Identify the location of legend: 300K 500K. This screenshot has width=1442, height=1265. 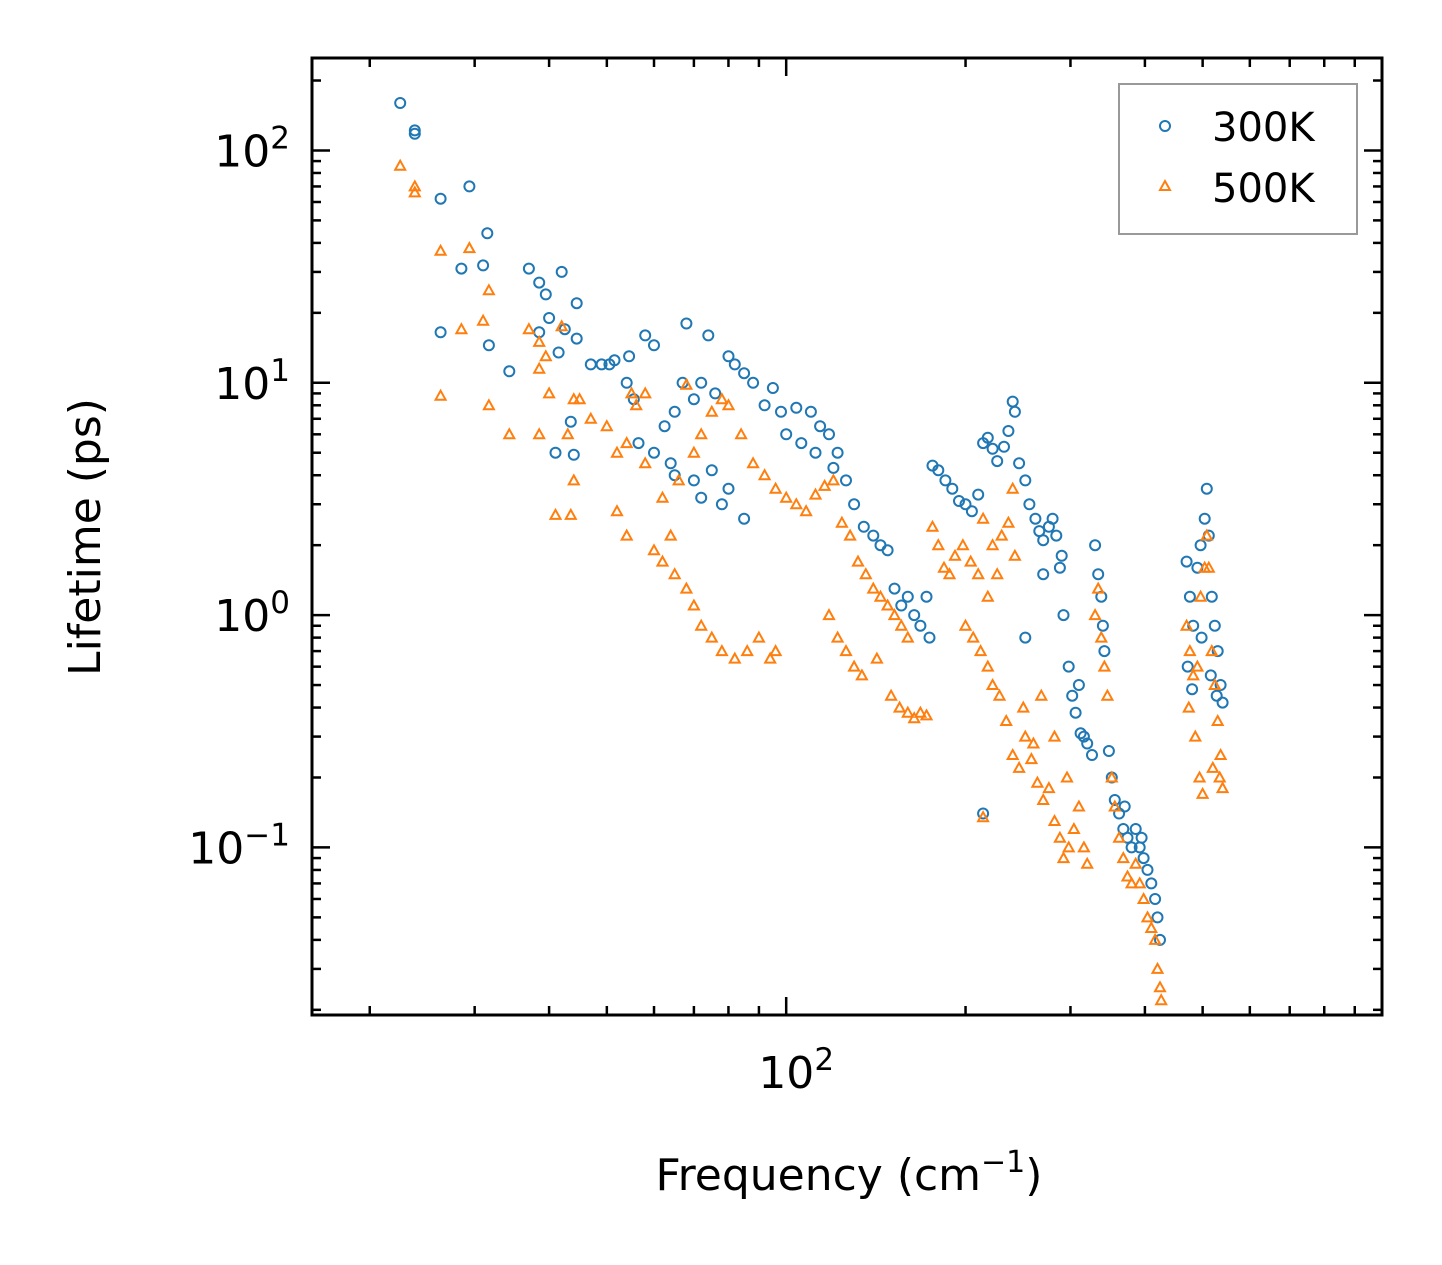
(1238, 159).